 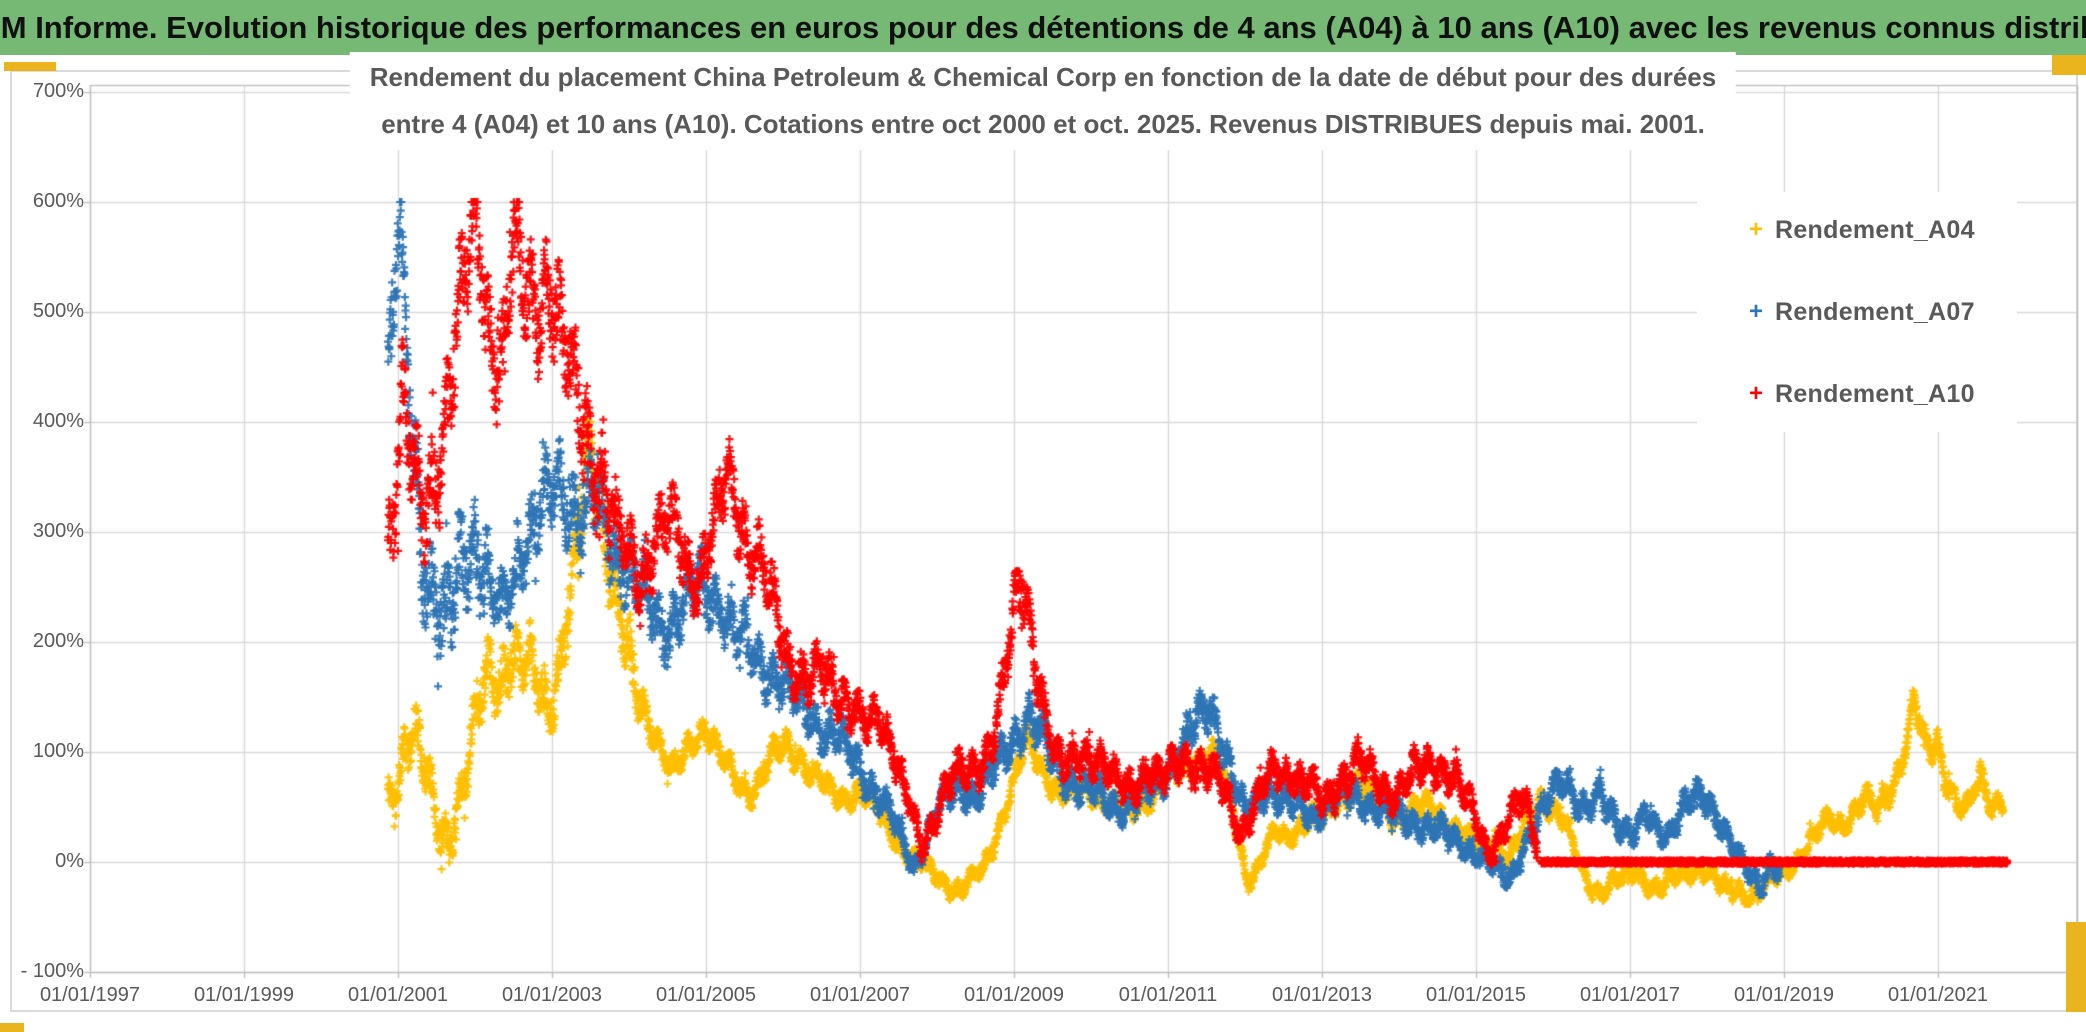 What do you see at coordinates (30, 66) in the screenshot?
I see `gold-accent-top-left` at bounding box center [30, 66].